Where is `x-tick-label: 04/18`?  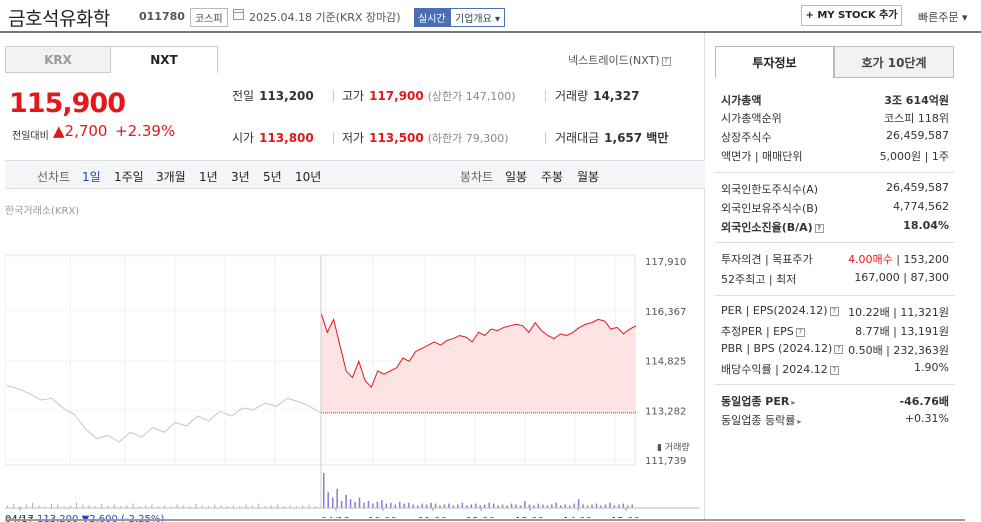 x-tick-label: 04/18 is located at coordinates (335, 517).